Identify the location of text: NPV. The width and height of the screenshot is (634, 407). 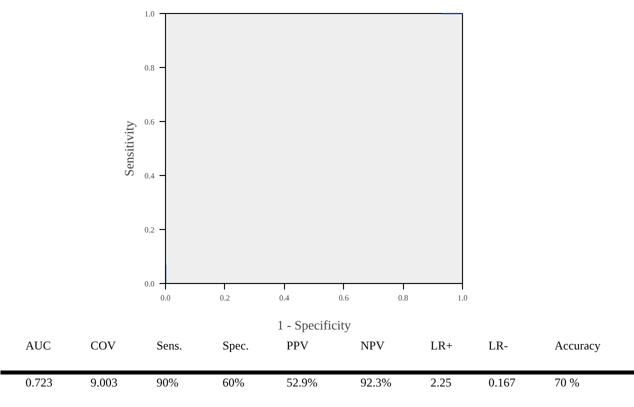
(372, 345).